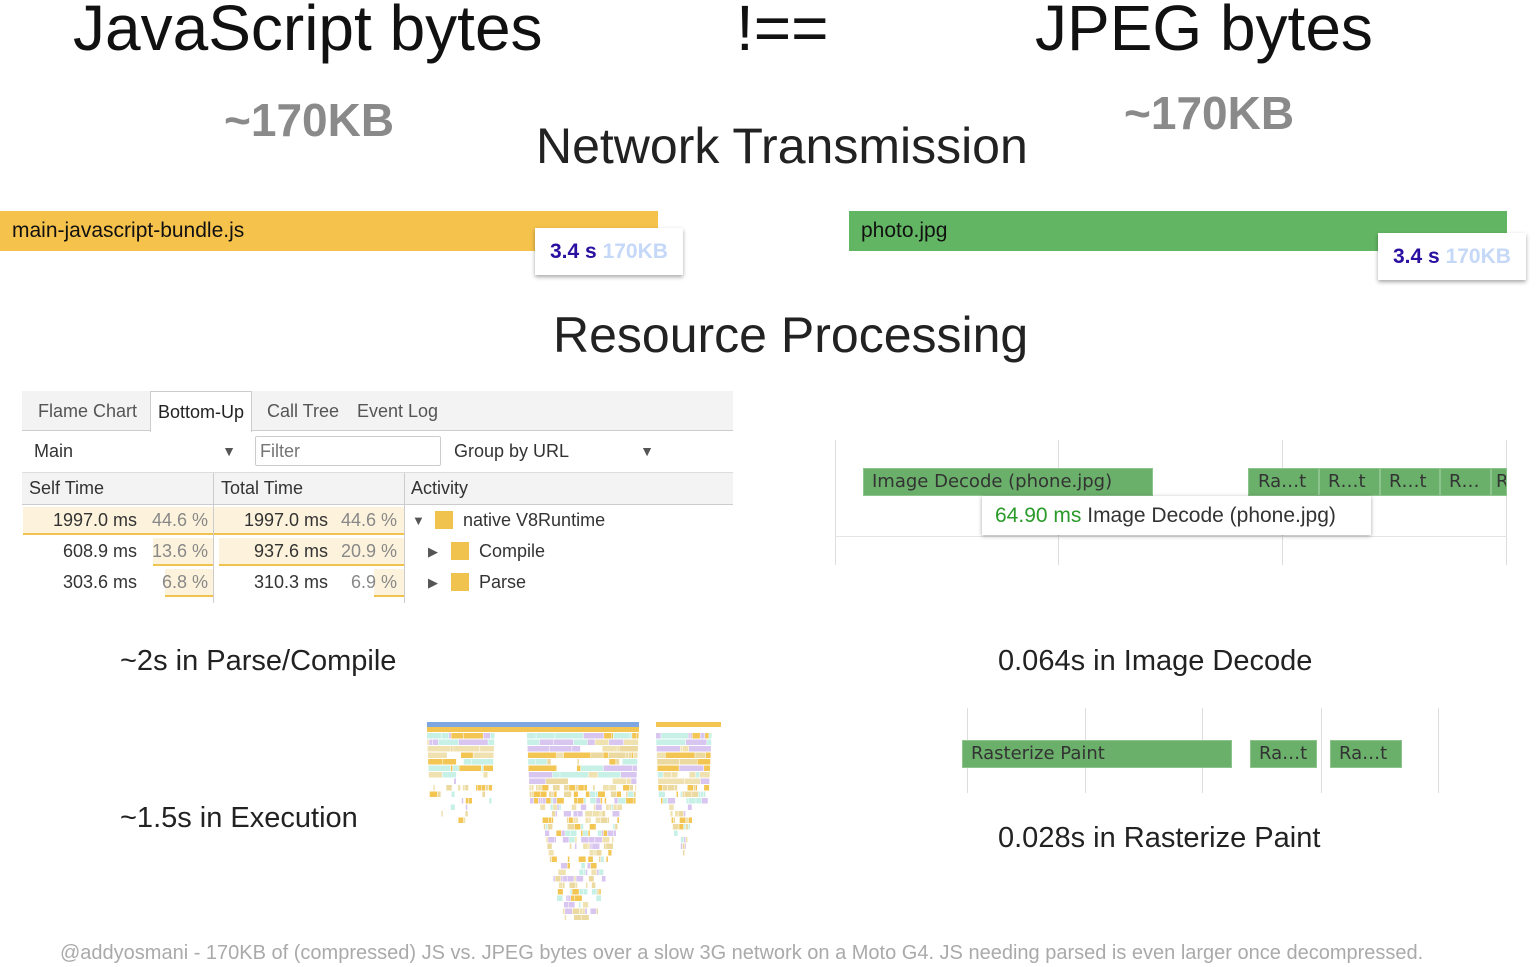  Describe the element at coordinates (418, 520) in the screenshot. I see `expanded-arrow-icon: ▼` at that location.